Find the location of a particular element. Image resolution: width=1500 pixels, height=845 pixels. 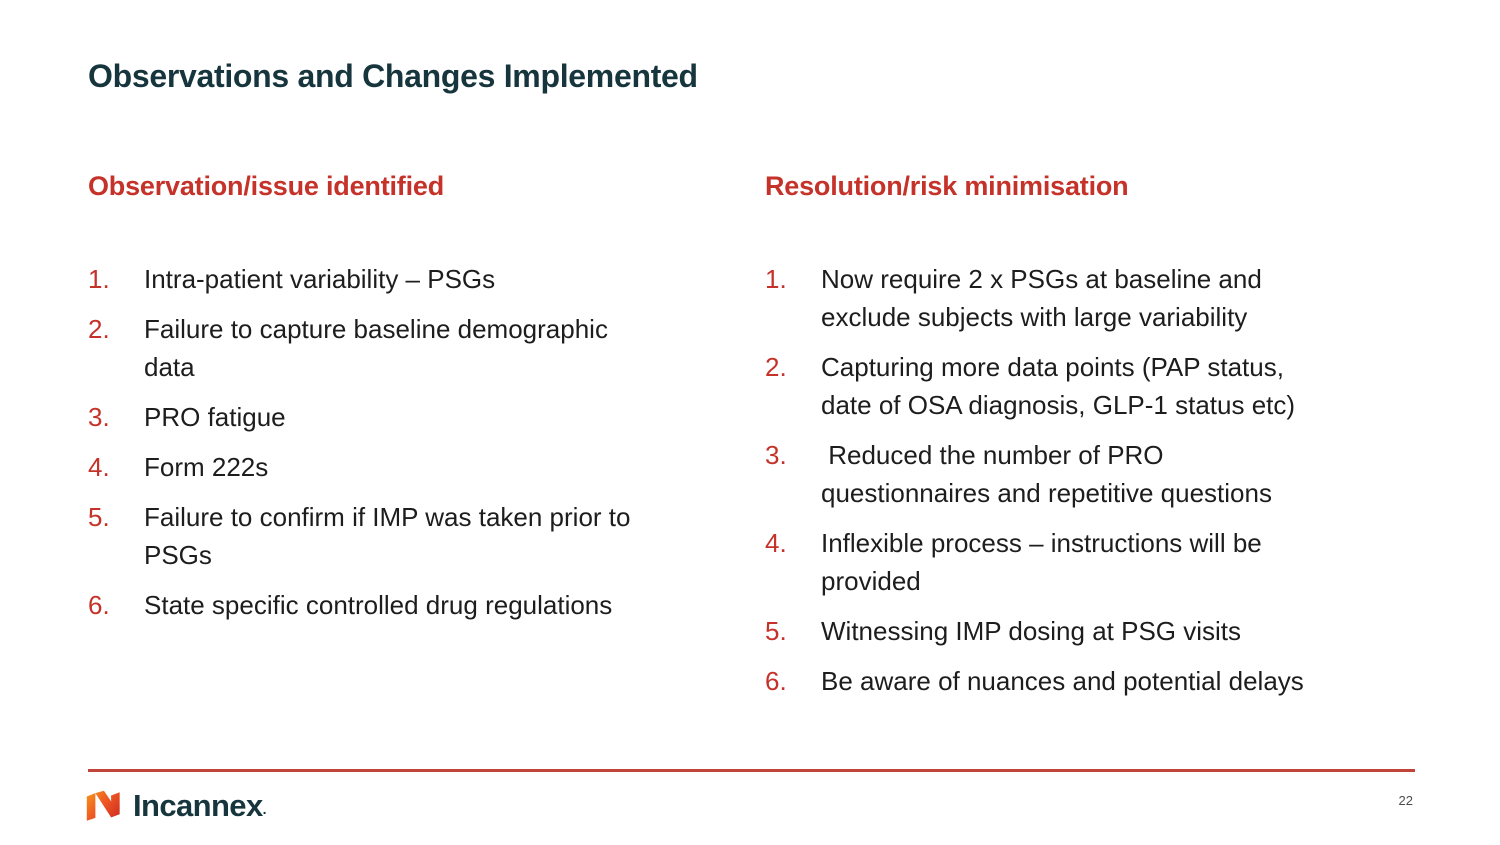

list-item-text: Witnessing IMP dosing at PSG visits is located at coordinates (1031, 631).